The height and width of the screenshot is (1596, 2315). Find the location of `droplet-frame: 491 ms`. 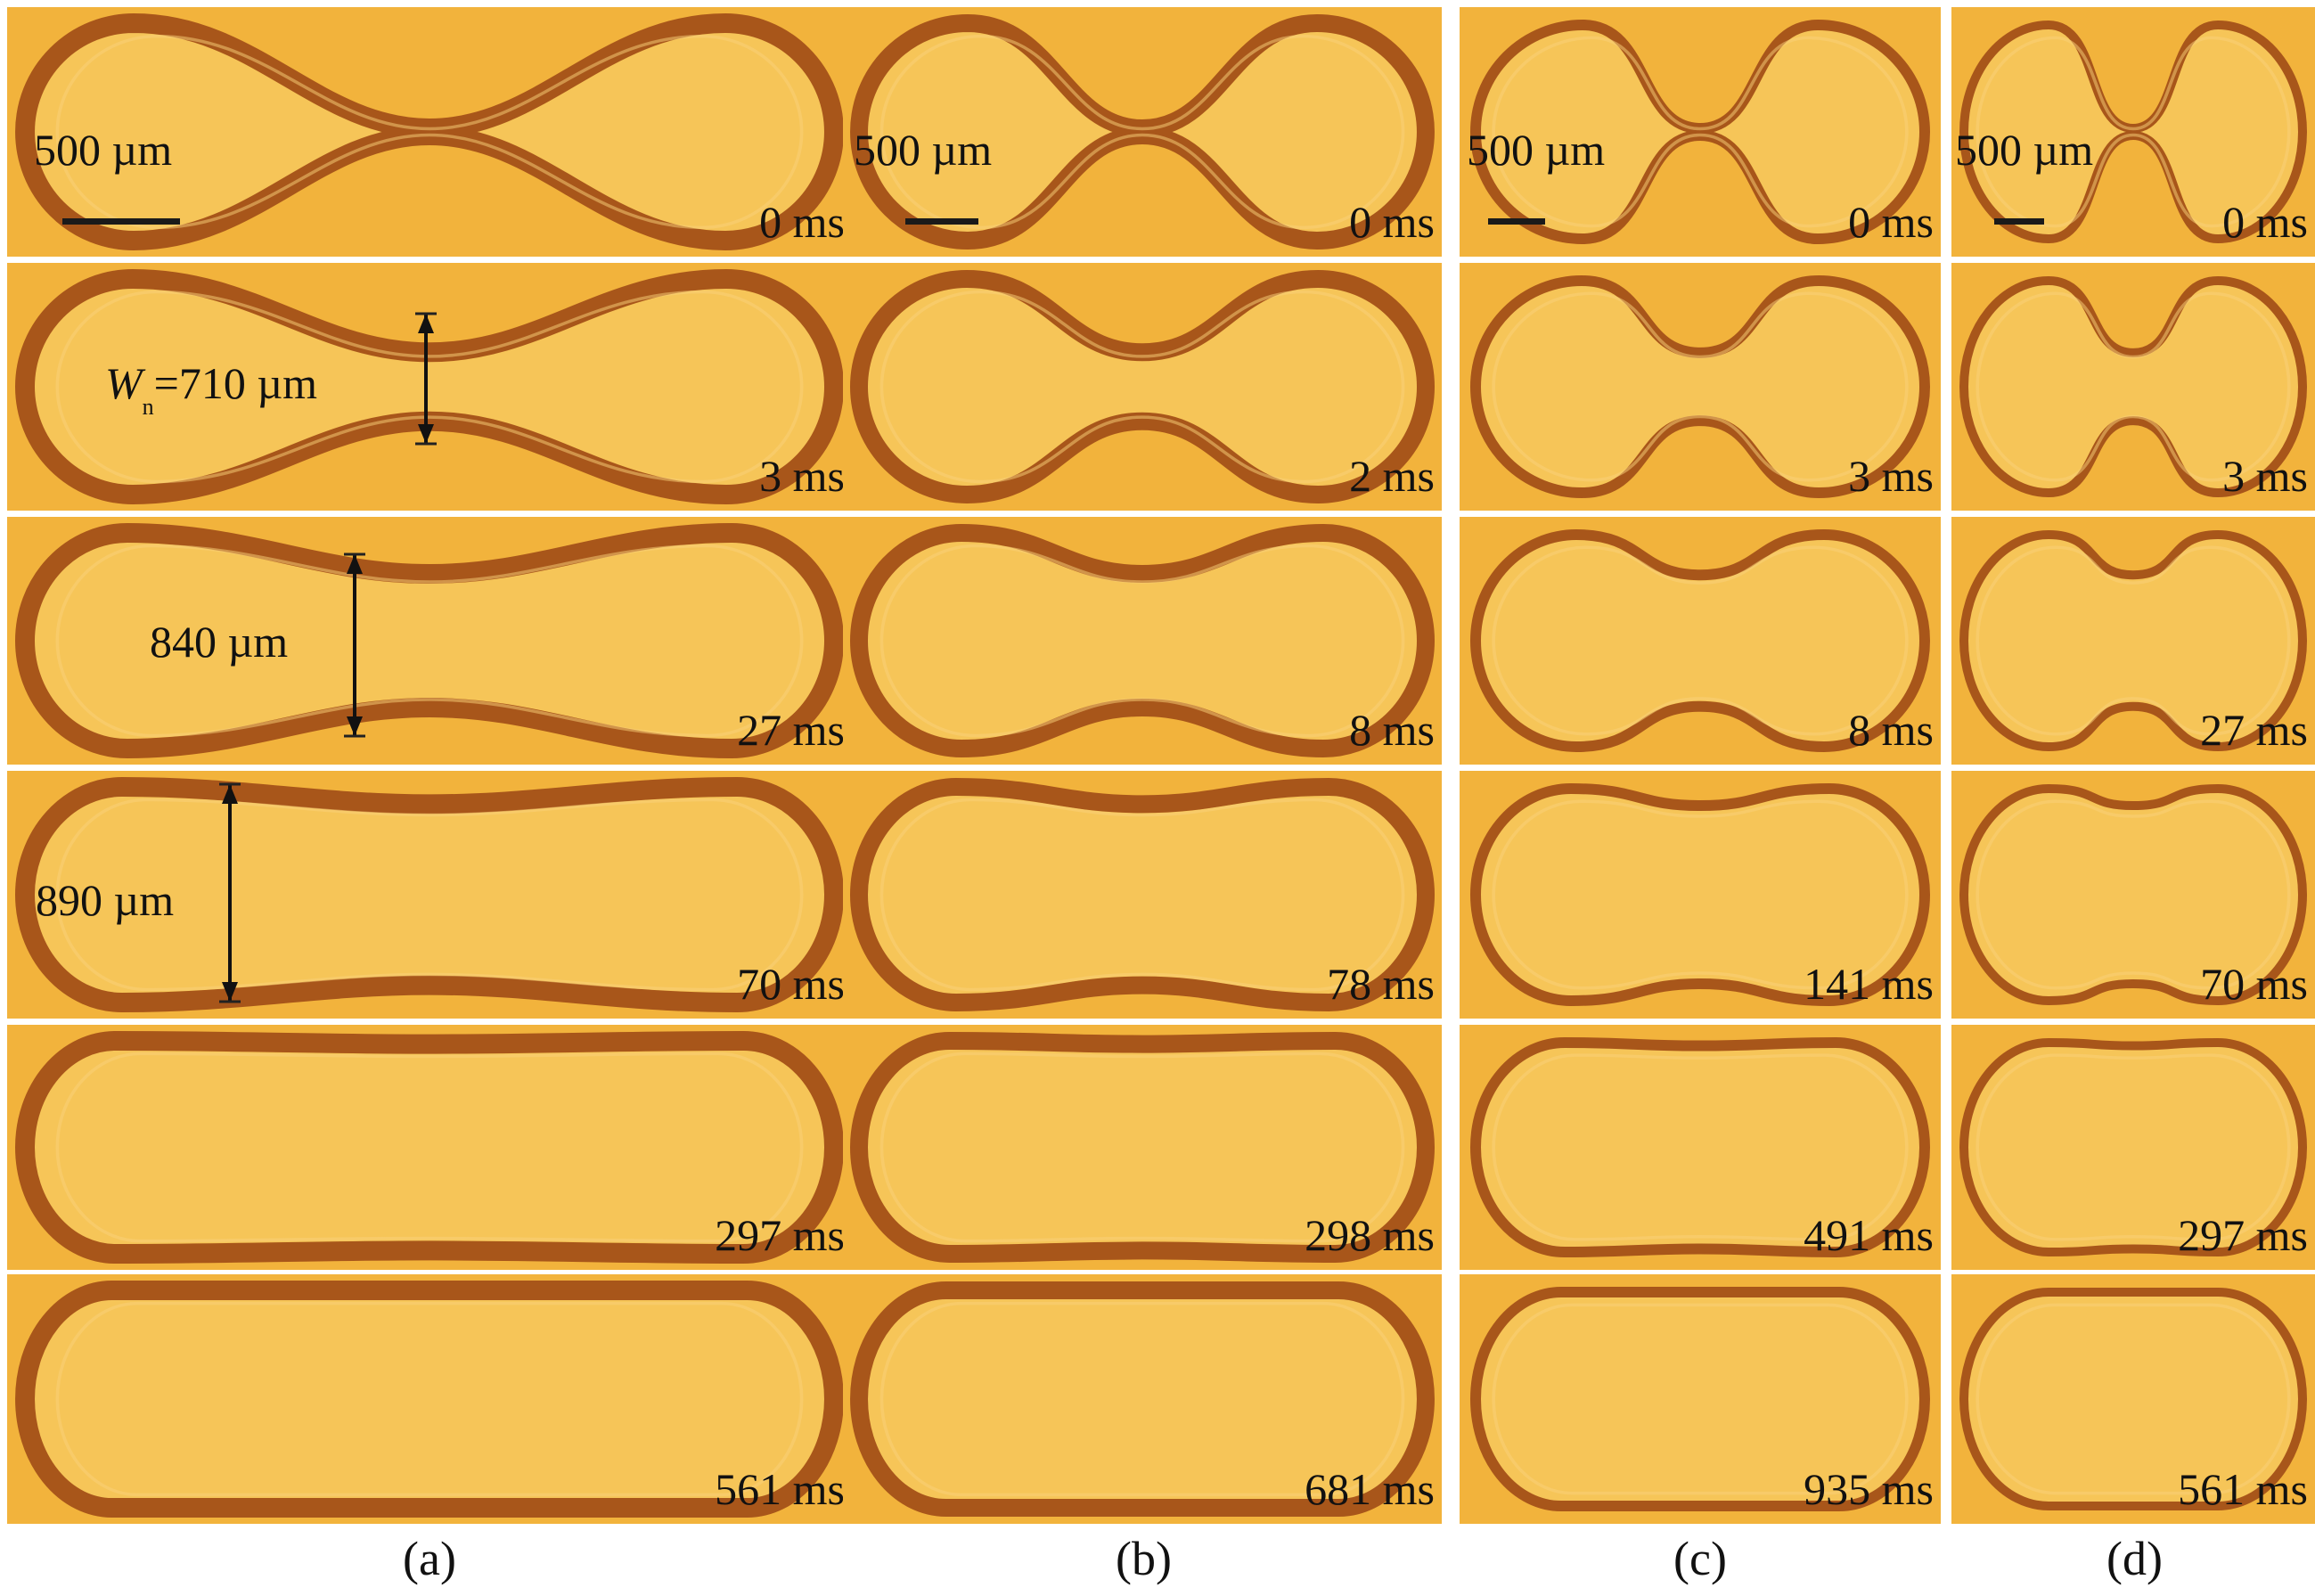

droplet-frame: 491 ms is located at coordinates (1700, 1147).